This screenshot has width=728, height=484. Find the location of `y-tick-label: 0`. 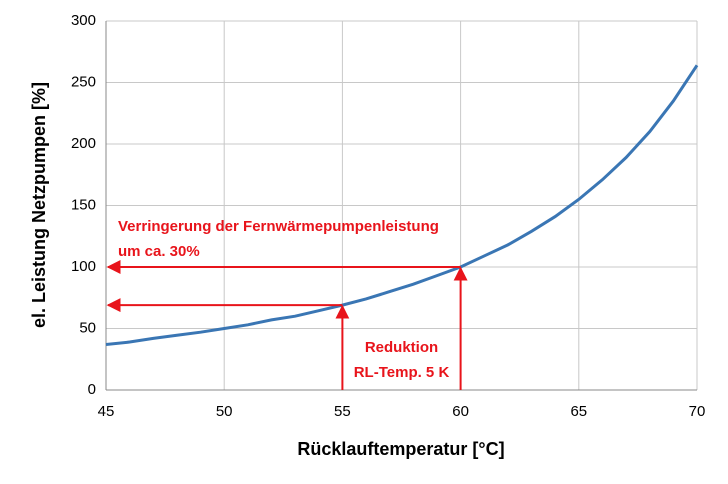

y-tick-label: 0 is located at coordinates (92, 389).